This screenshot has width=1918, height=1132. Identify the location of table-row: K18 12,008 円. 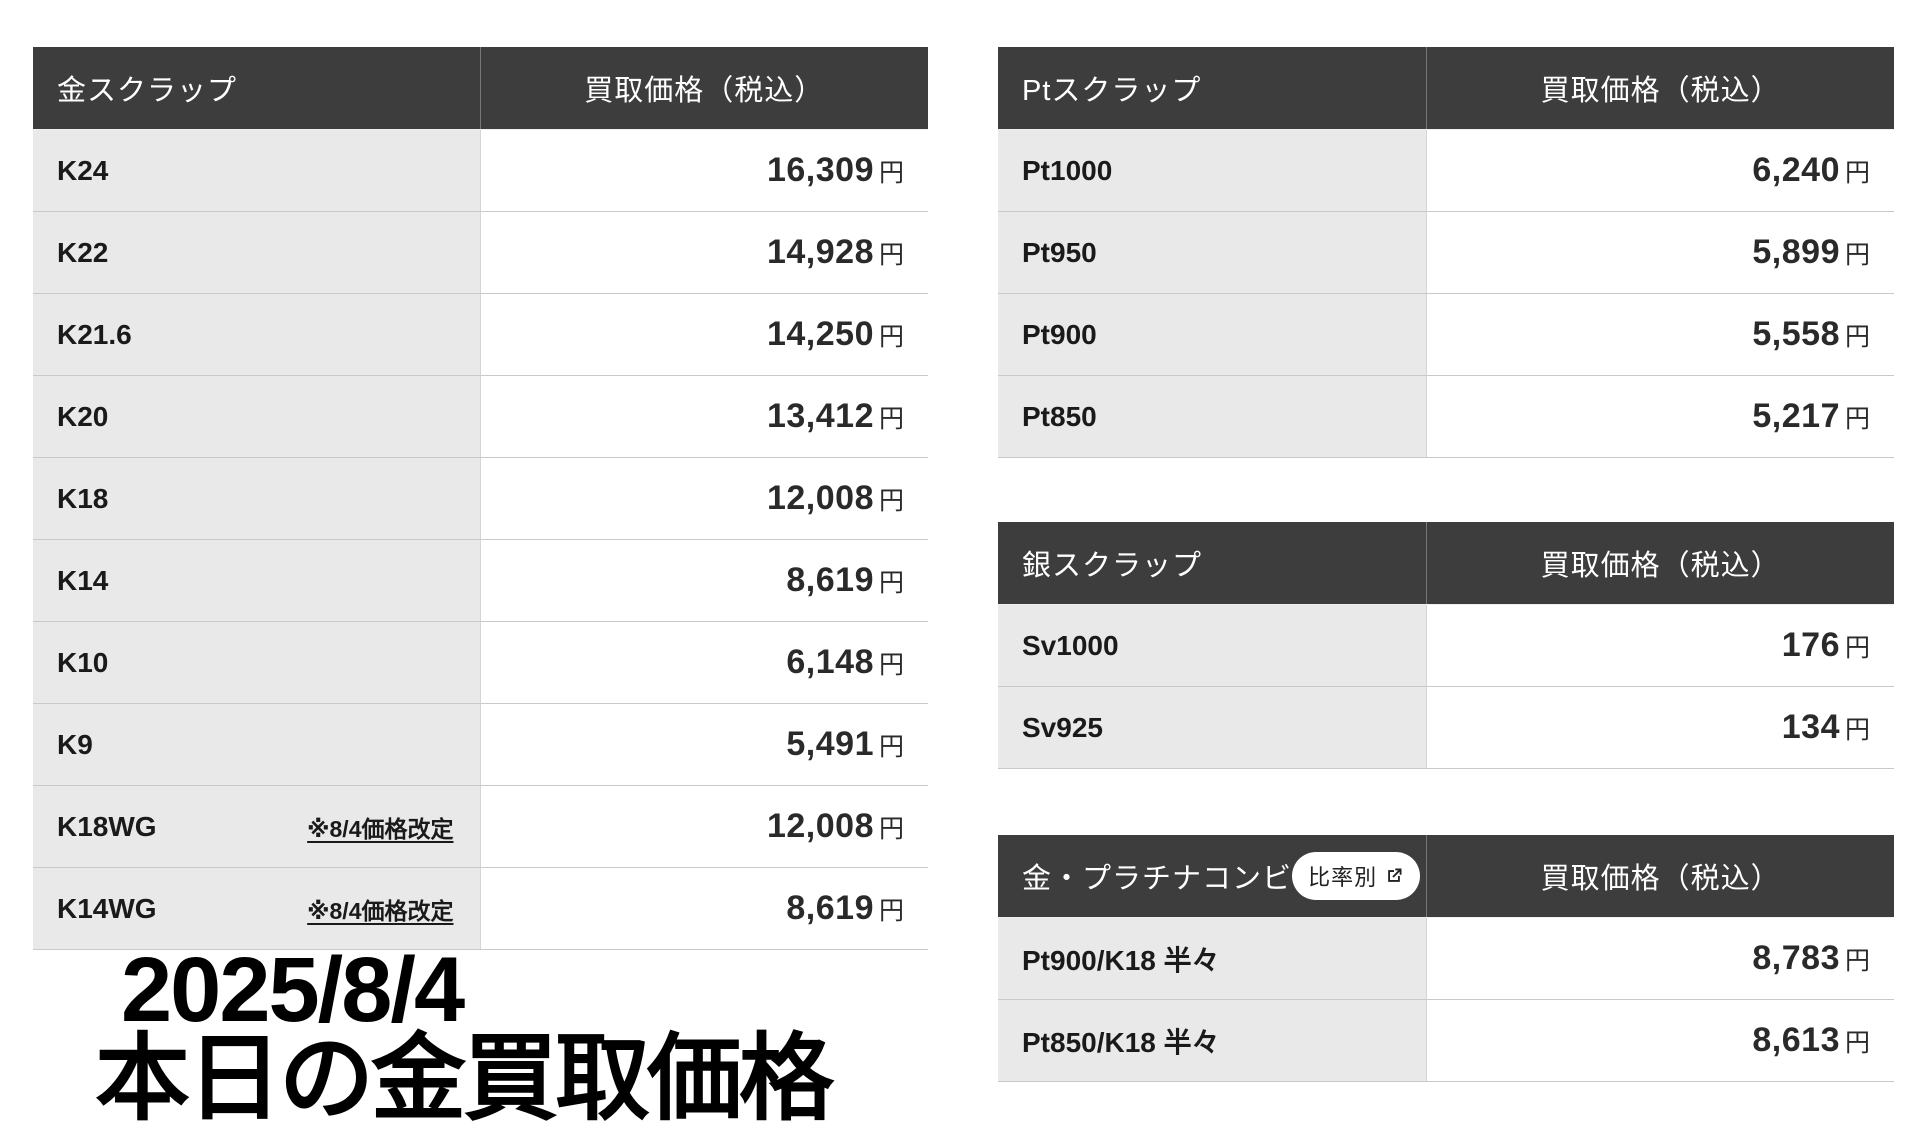
(480, 499).